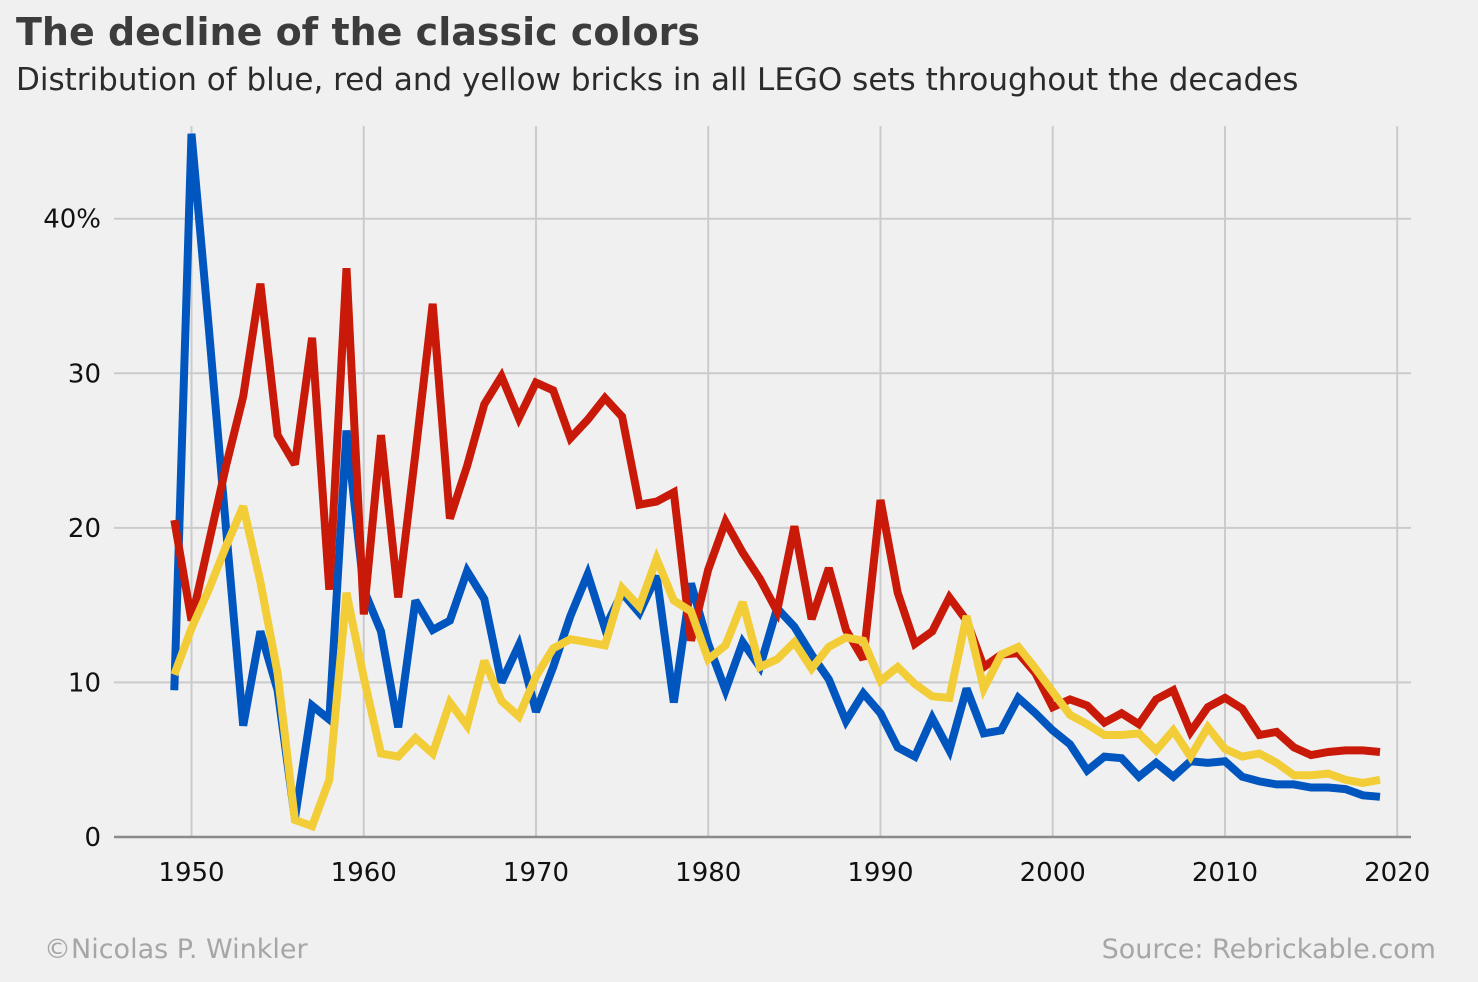 This screenshot has height=982, width=1478. Describe the element at coordinates (1268, 949) in the screenshot. I see `source-text: Source: Rebrickable.com` at that location.